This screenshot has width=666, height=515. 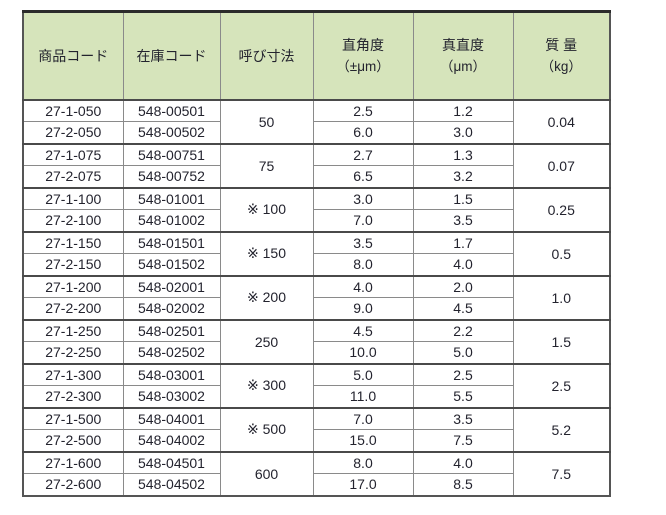 What do you see at coordinates (73, 242) in the screenshot?
I see `cell-product-code: 27-1-150` at bounding box center [73, 242].